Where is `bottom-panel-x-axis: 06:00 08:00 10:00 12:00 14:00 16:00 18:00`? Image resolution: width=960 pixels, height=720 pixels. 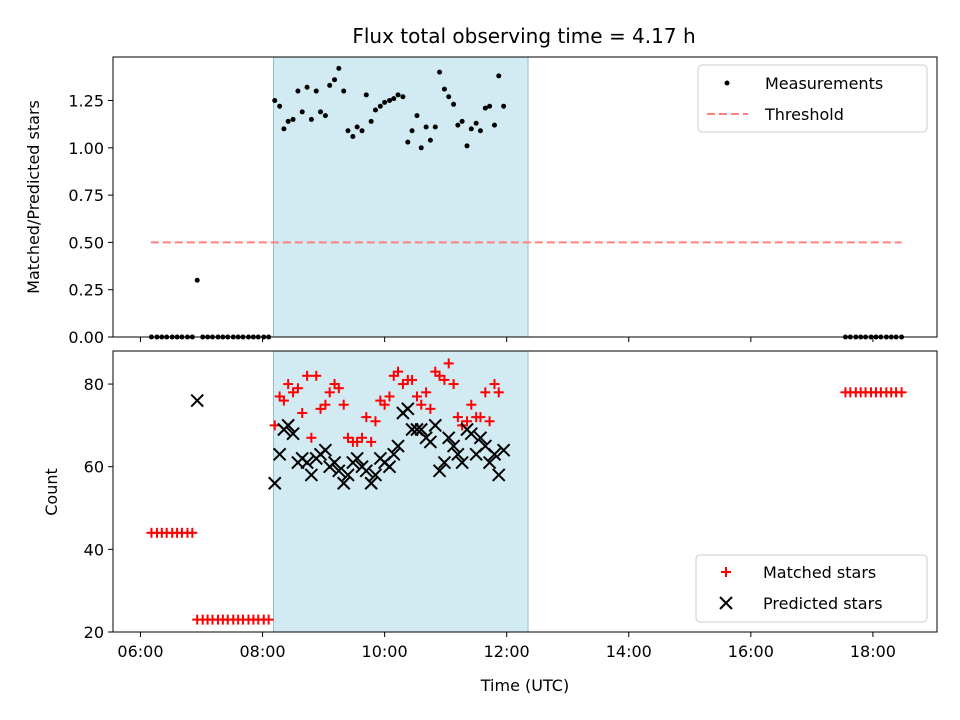
bottom-panel-x-axis: 06:00 08:00 10:00 12:00 14:00 16:00 18:00 is located at coordinates (506, 646).